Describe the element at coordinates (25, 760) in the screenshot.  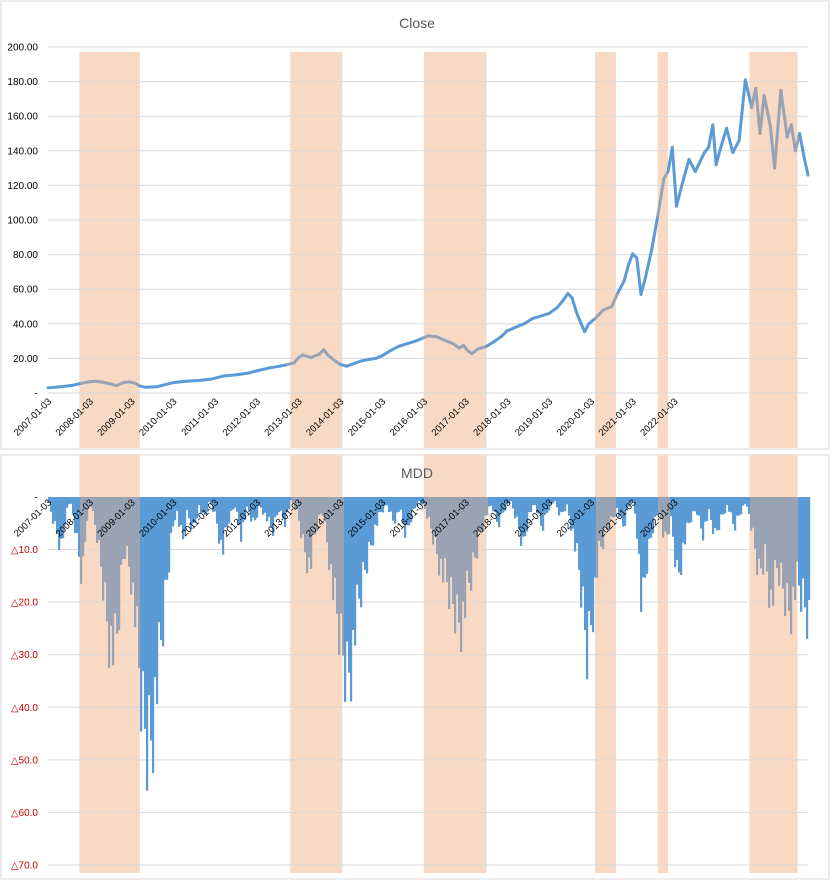
I see `mdd-y-tick-label: △50.0` at that location.